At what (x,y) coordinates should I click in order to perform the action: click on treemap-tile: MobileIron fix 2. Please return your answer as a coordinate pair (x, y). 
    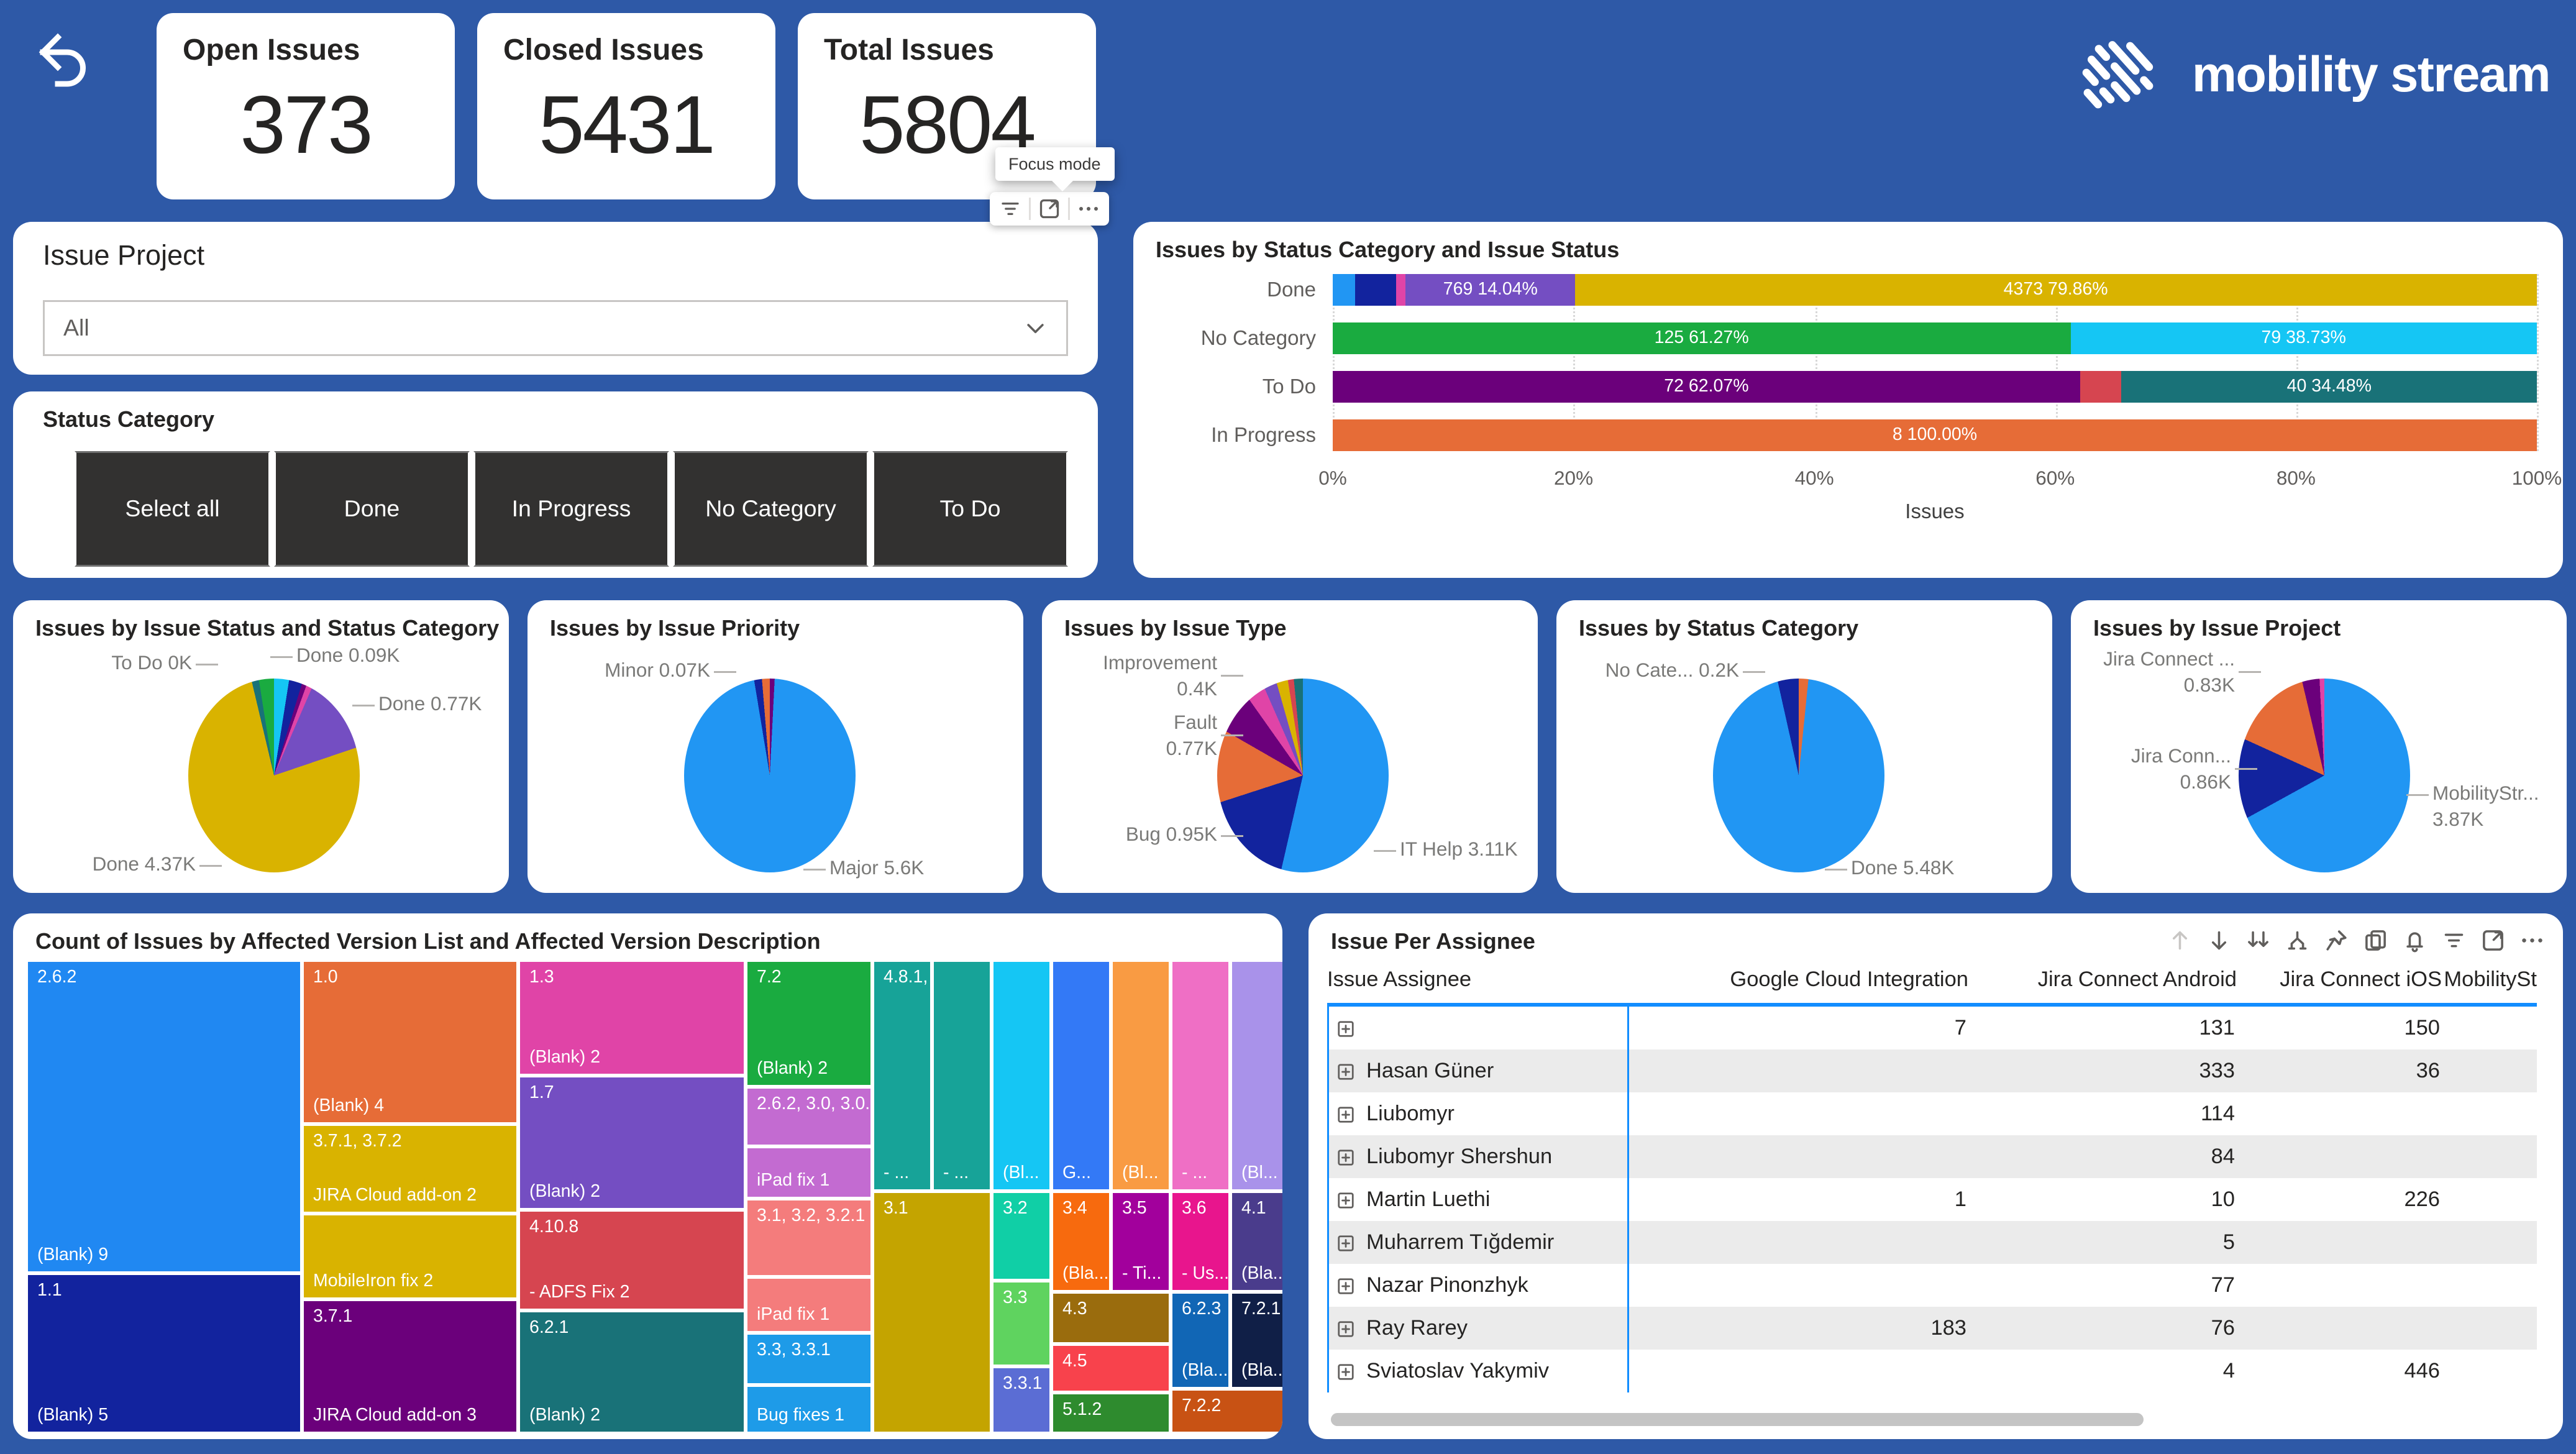
    Looking at the image, I should click on (410, 1256).